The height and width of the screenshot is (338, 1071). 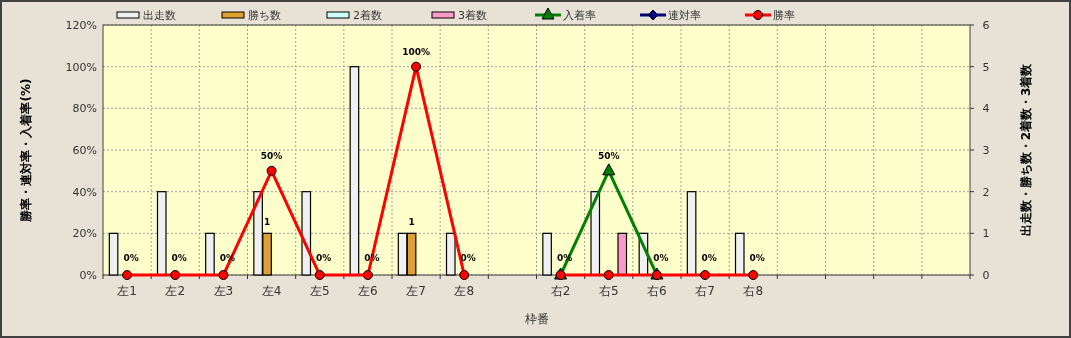 What do you see at coordinates (684, 15) in the screenshot?
I see `legend-label: 連対率` at bounding box center [684, 15].